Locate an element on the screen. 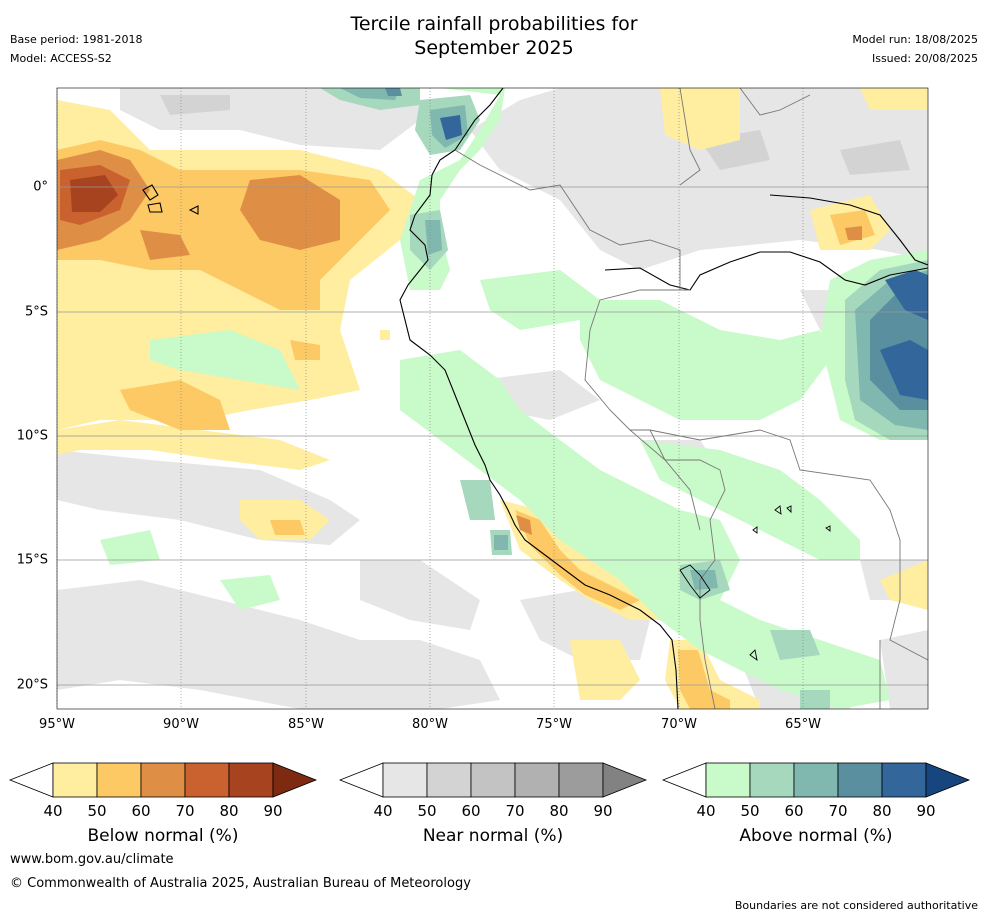  lakes is located at coordinates (755, 583).